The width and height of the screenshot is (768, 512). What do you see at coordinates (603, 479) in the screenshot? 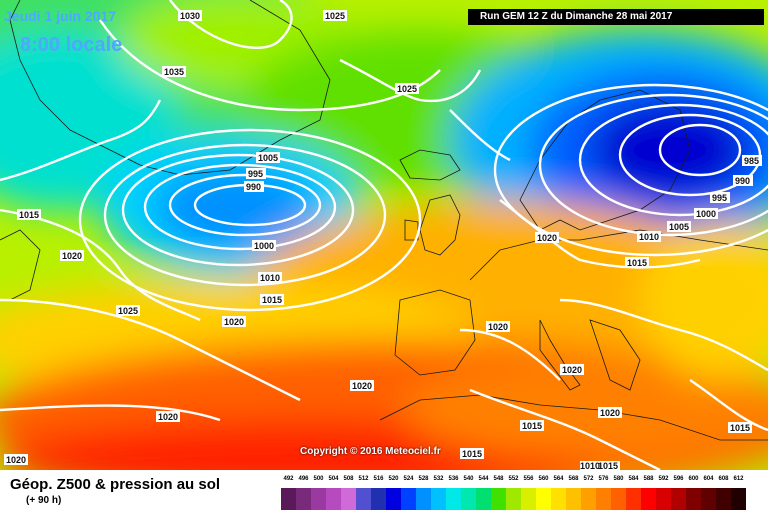
I see `legend-value-label: 576` at bounding box center [603, 479].